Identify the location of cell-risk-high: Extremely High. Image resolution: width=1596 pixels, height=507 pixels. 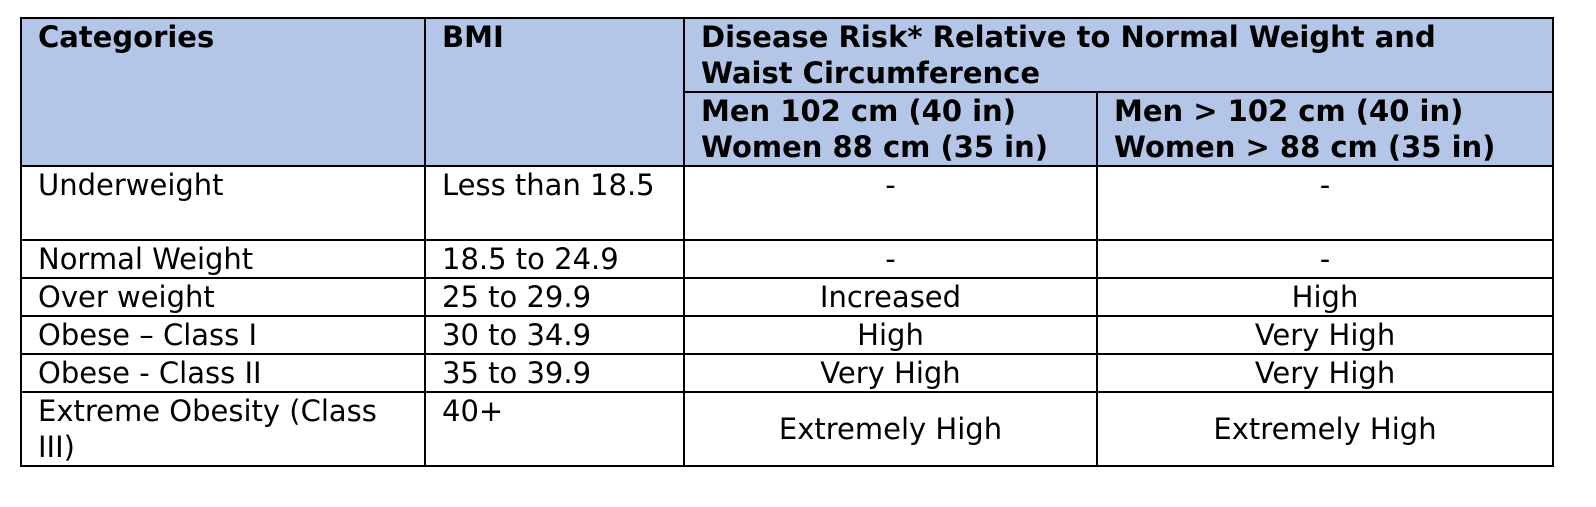
(1325, 429).